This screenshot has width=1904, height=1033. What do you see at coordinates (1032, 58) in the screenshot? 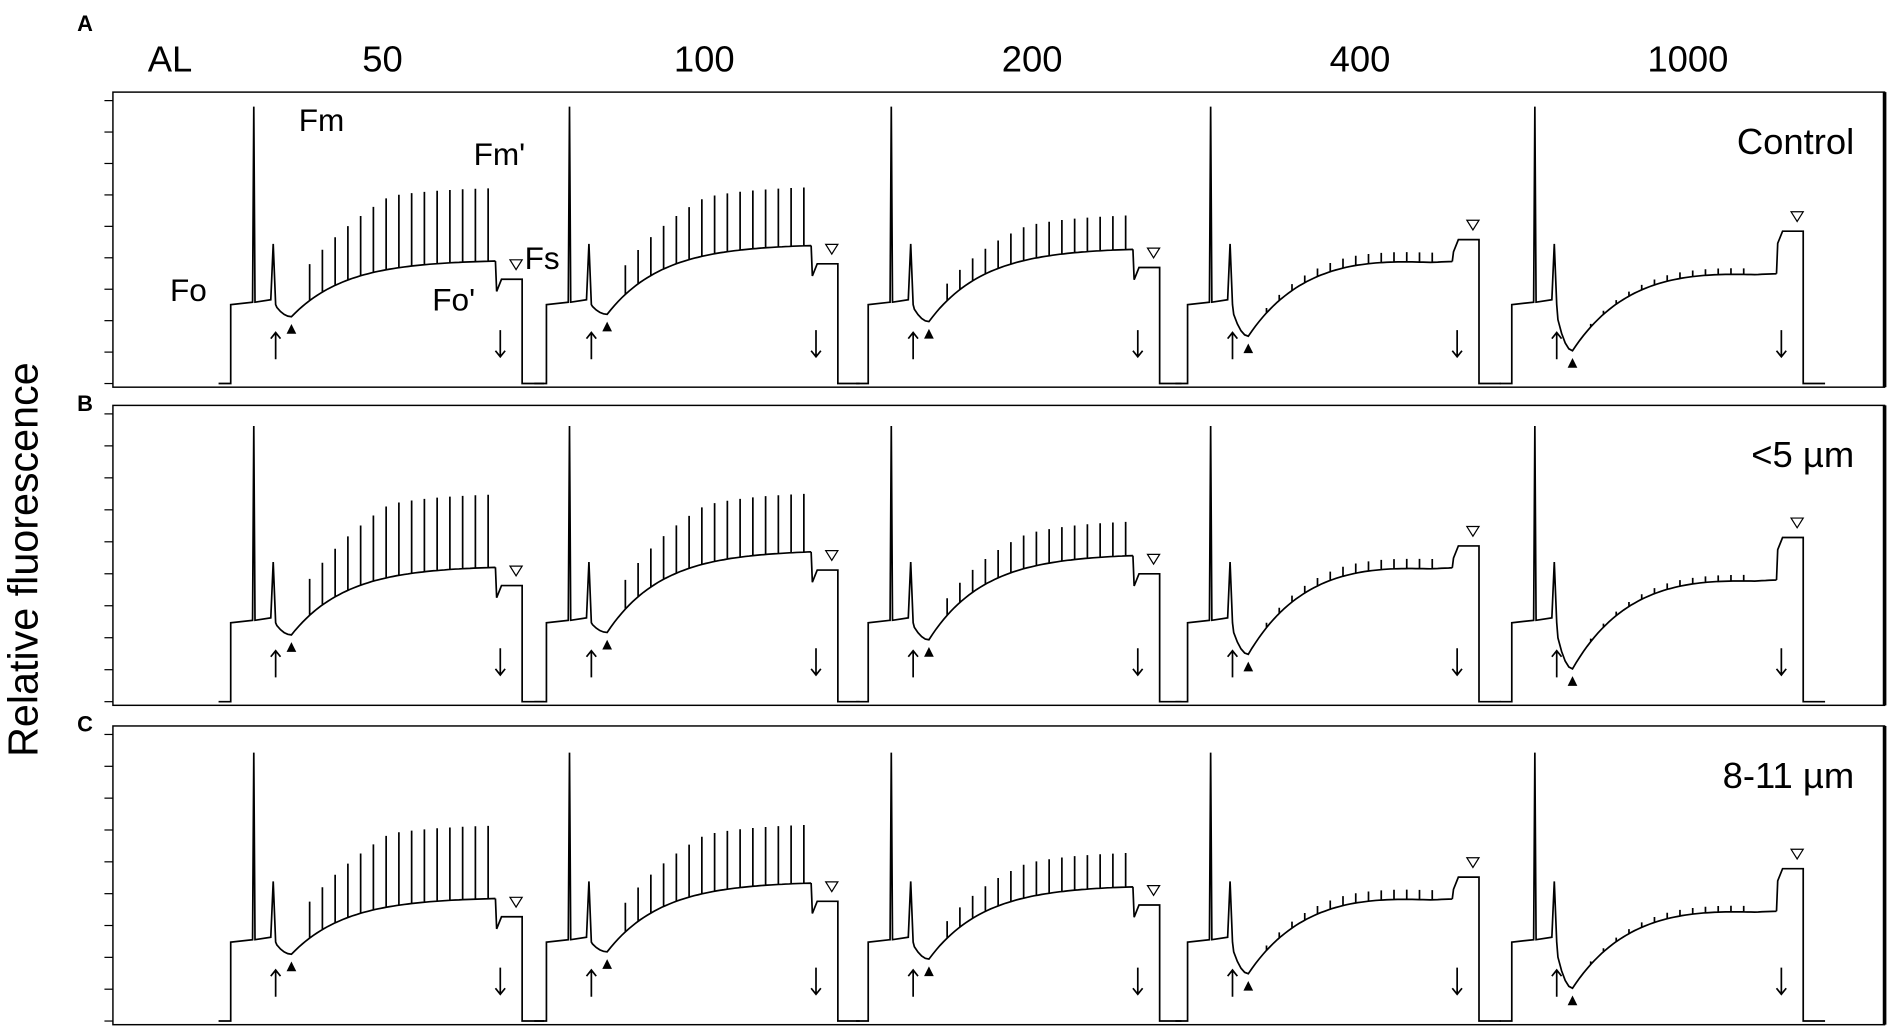
I see `light-level: 200` at bounding box center [1032, 58].